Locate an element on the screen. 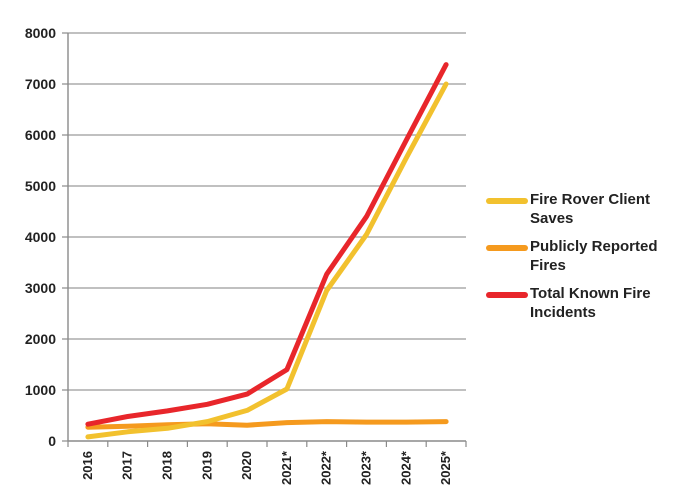  y-tick-label: 7000 is located at coordinates (40, 84).